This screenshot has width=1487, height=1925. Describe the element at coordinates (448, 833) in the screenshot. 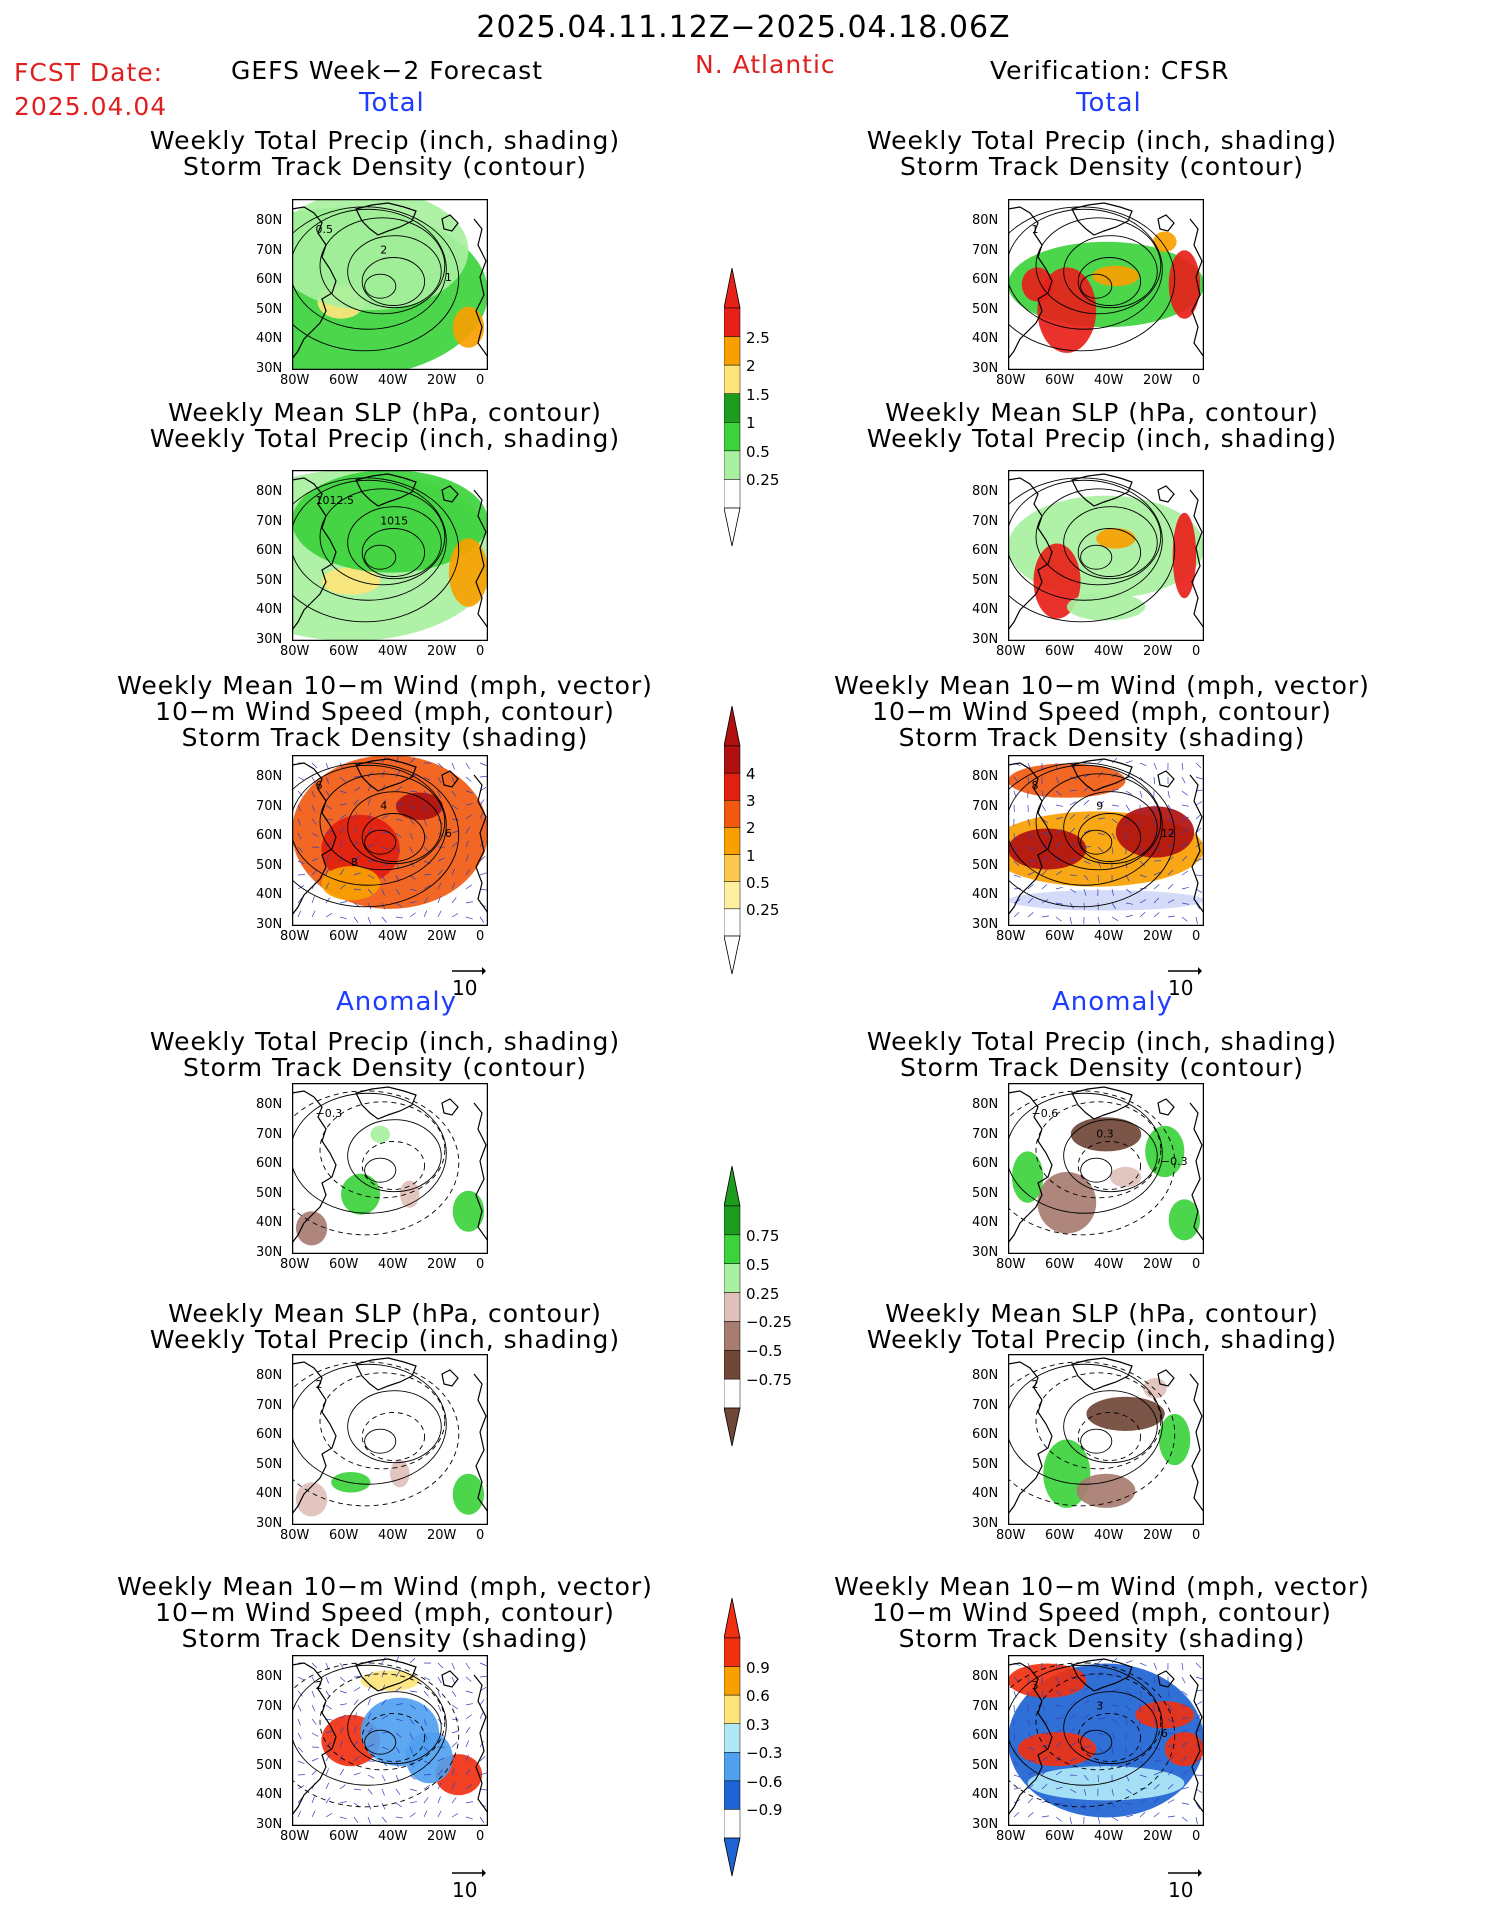

I see `contour-label: 6` at that location.